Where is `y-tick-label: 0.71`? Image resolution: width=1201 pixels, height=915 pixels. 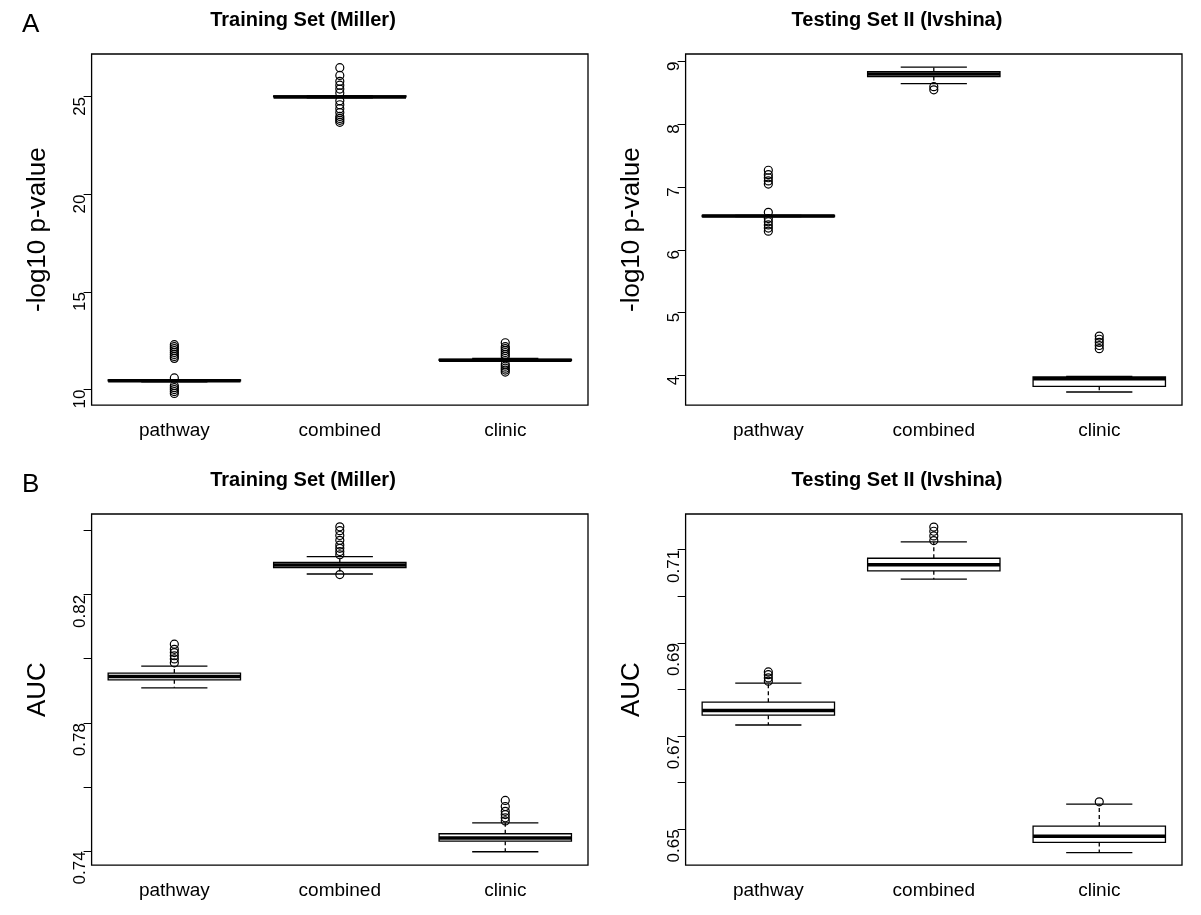
y-tick-label: 0.71 is located at coordinates (674, 566).